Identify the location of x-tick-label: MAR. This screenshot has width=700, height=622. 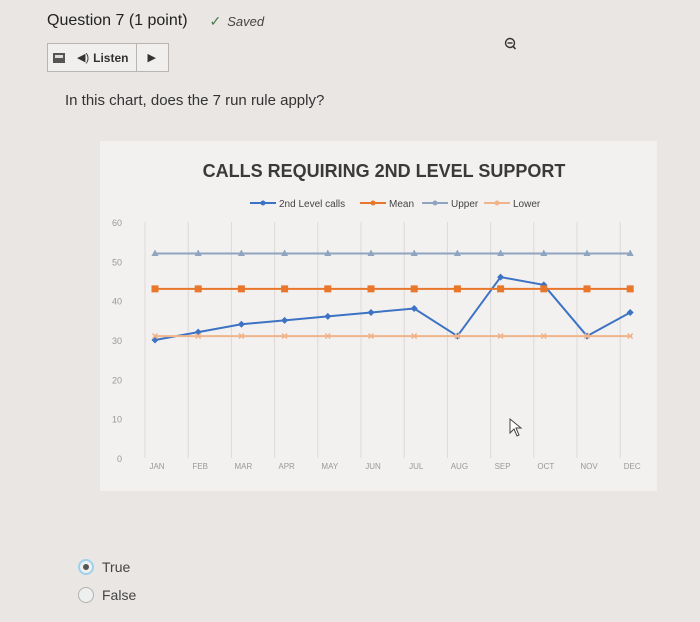
(244, 466).